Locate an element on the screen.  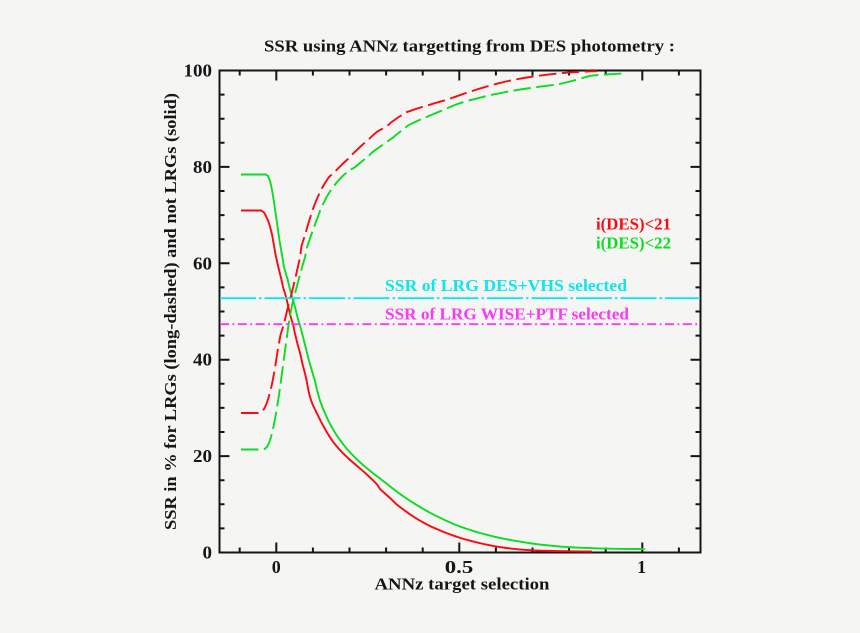
svg-text: i(DES)<22 is located at coordinates (633, 243).